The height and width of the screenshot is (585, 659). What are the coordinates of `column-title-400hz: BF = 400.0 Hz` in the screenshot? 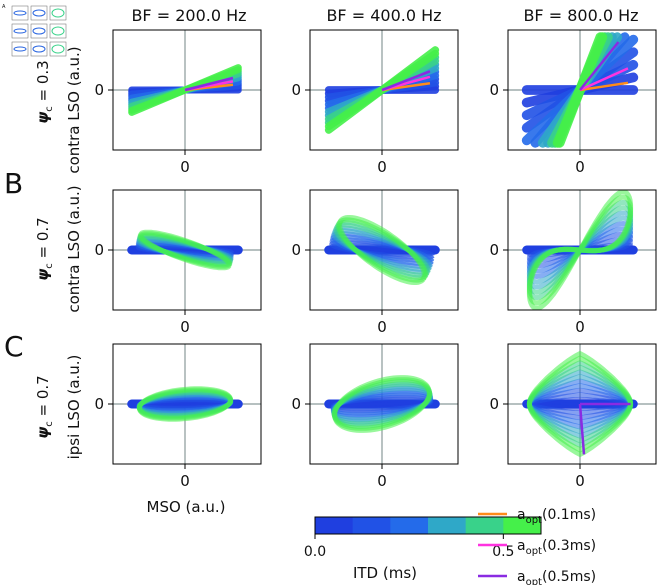 It's located at (383, 15).